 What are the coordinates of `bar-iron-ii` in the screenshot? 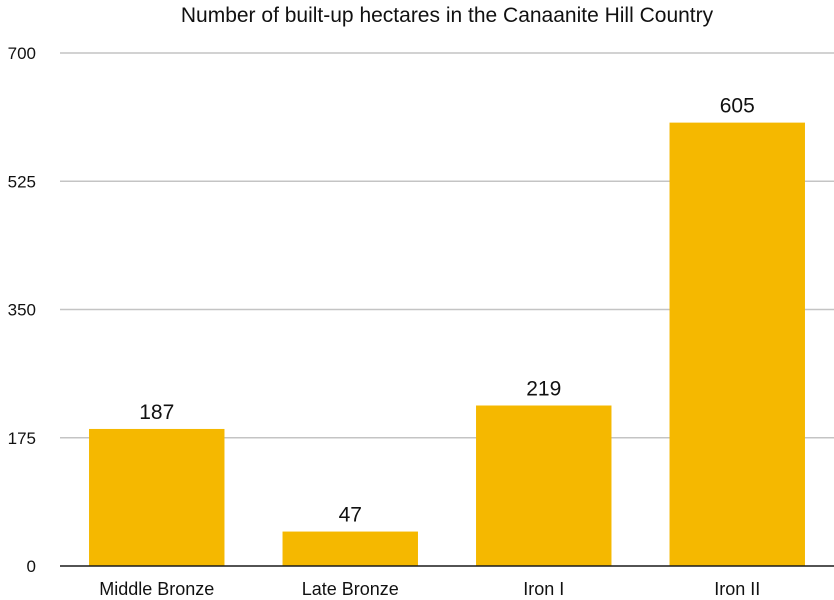 It's located at (737, 344).